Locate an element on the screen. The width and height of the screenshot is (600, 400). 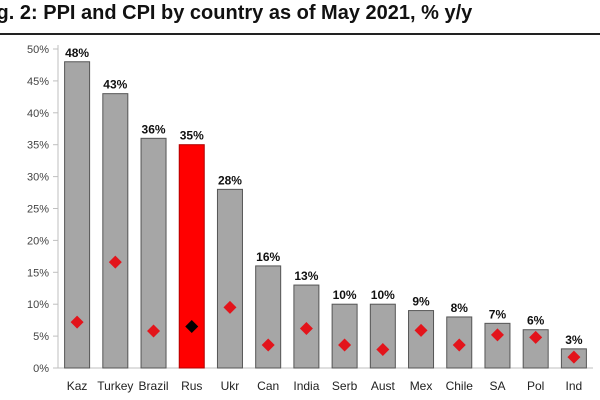
category-label: Ukr is located at coordinates (230, 386).